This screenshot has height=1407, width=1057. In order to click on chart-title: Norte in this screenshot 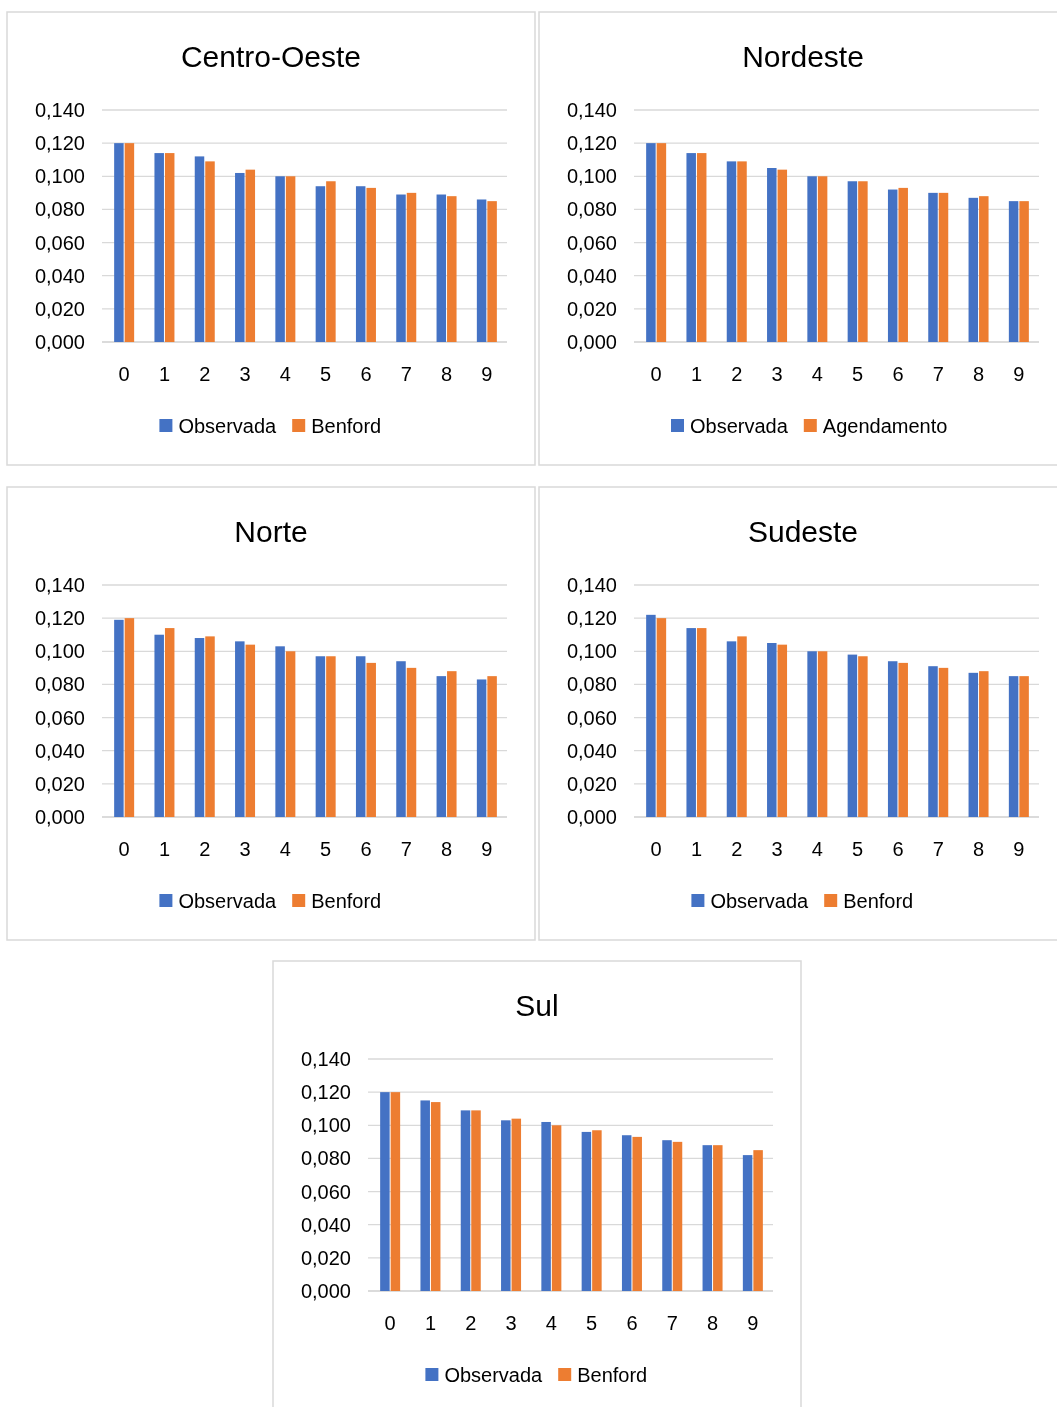, I will do `click(271, 531)`.